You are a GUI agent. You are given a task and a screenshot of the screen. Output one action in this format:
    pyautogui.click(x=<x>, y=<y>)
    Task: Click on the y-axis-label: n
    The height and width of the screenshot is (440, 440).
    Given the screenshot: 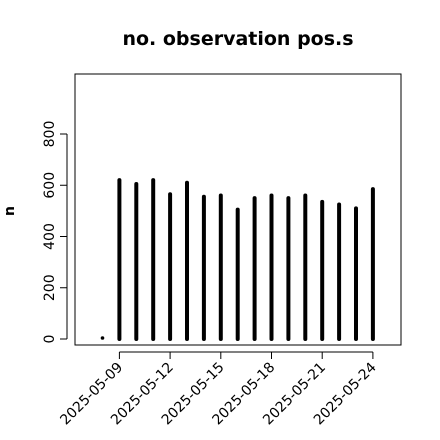 What is the action you would take?
    pyautogui.click(x=10, y=211)
    